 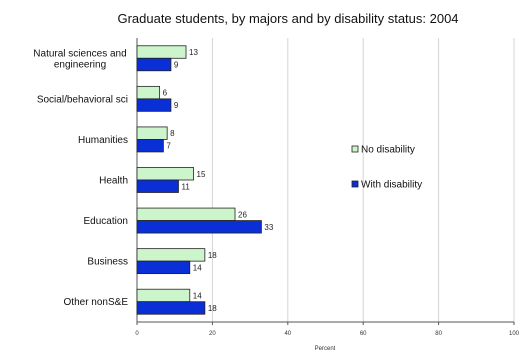 I want to click on x-axis-ticks: 0 20 40 60 80 100, so click(x=327, y=329).